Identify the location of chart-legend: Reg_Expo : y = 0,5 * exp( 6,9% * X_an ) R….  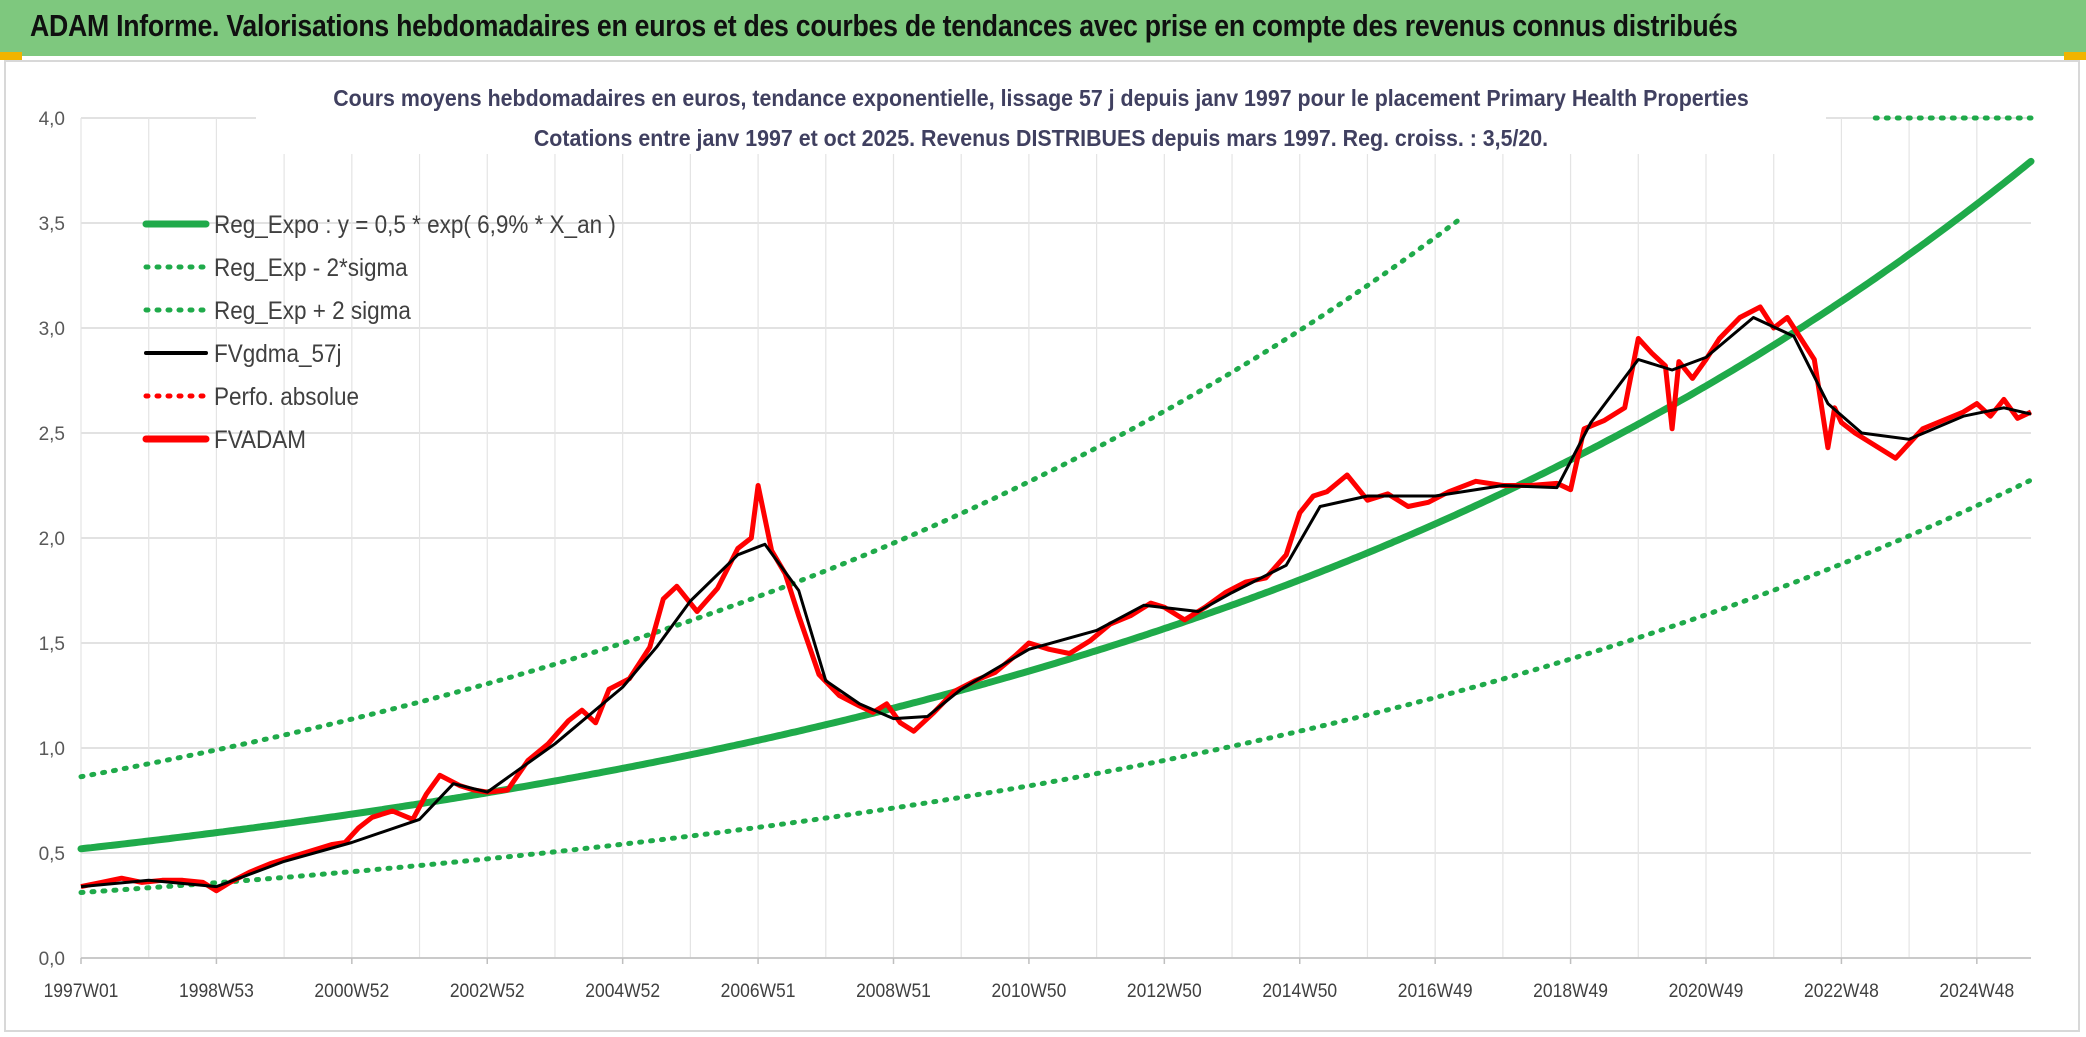
(379, 332).